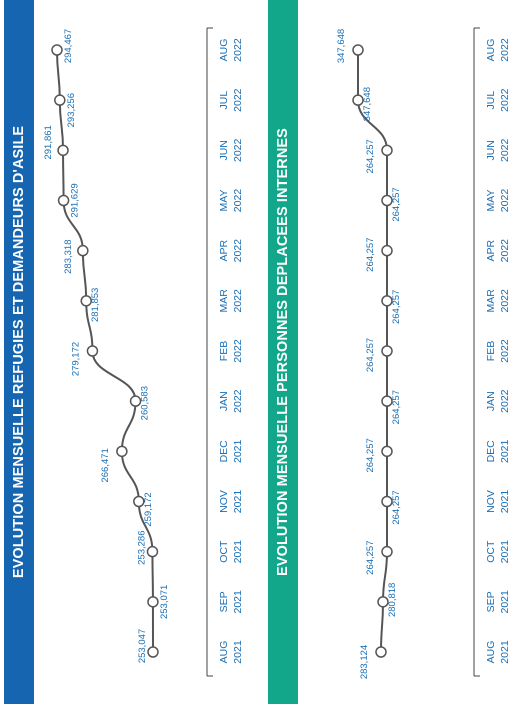  What do you see at coordinates (224, 601) in the screenshot?
I see `refugees-tick-month: SEP` at bounding box center [224, 601].